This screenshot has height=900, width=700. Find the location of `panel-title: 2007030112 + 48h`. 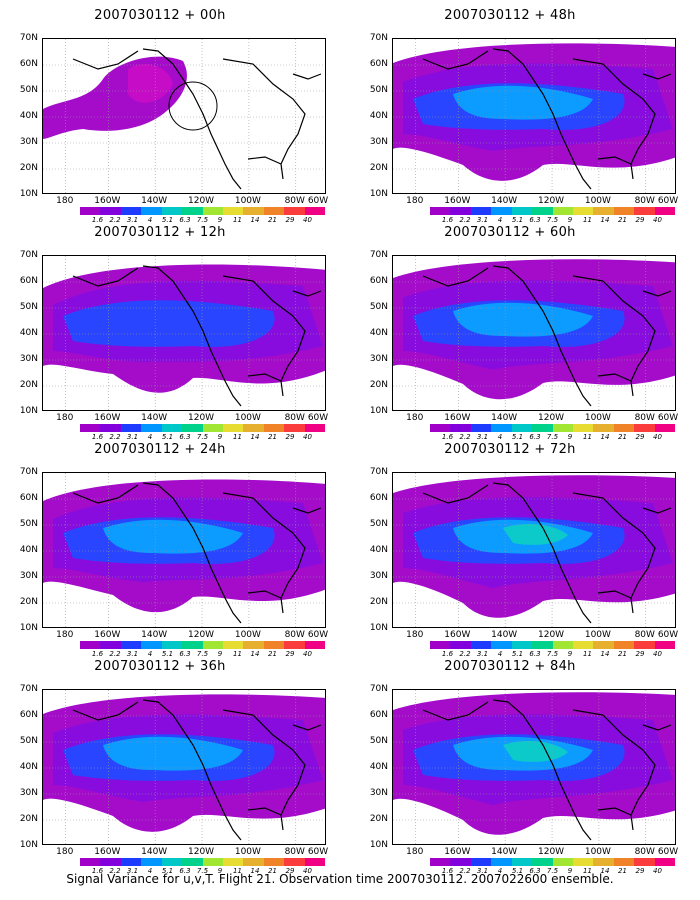

panel-title: 2007030112 + 48h is located at coordinates (510, 15).